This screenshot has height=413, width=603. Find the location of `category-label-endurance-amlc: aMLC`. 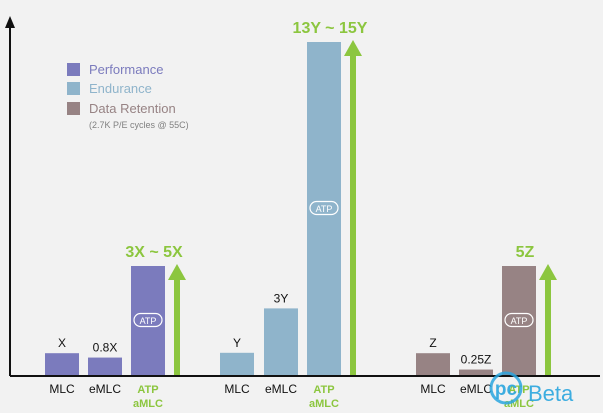

category-label-endurance-amlc: aMLC is located at coordinates (324, 404).